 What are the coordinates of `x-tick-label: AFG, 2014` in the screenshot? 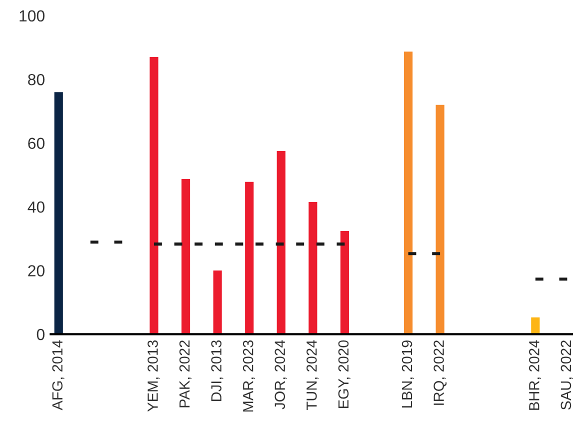 It's located at (58, 375).